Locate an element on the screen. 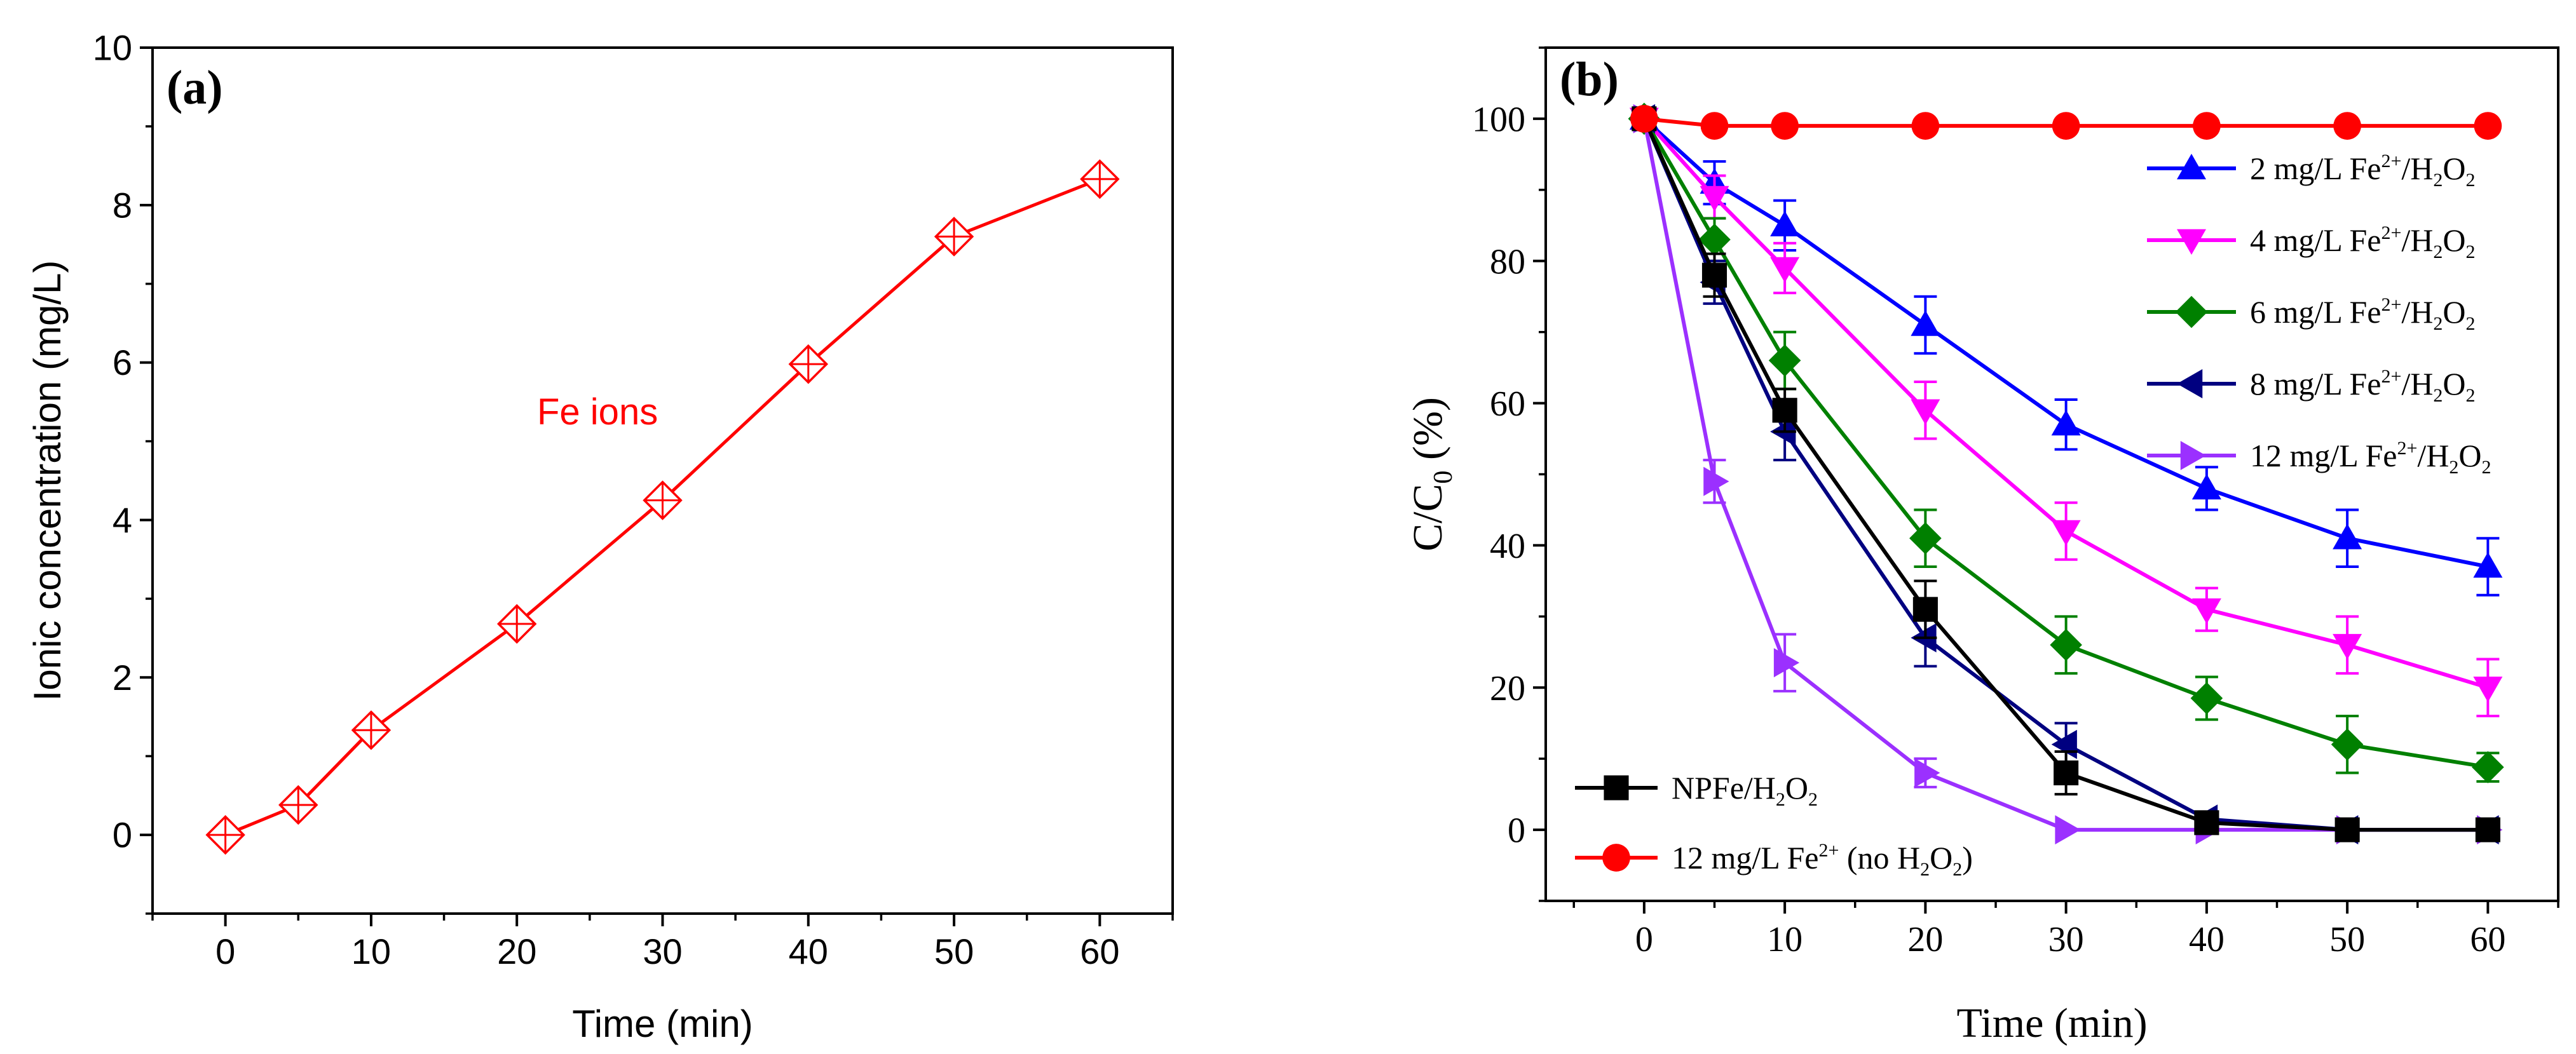 The width and height of the screenshot is (2576, 1054). y-tick-label: 40 is located at coordinates (1507, 546).